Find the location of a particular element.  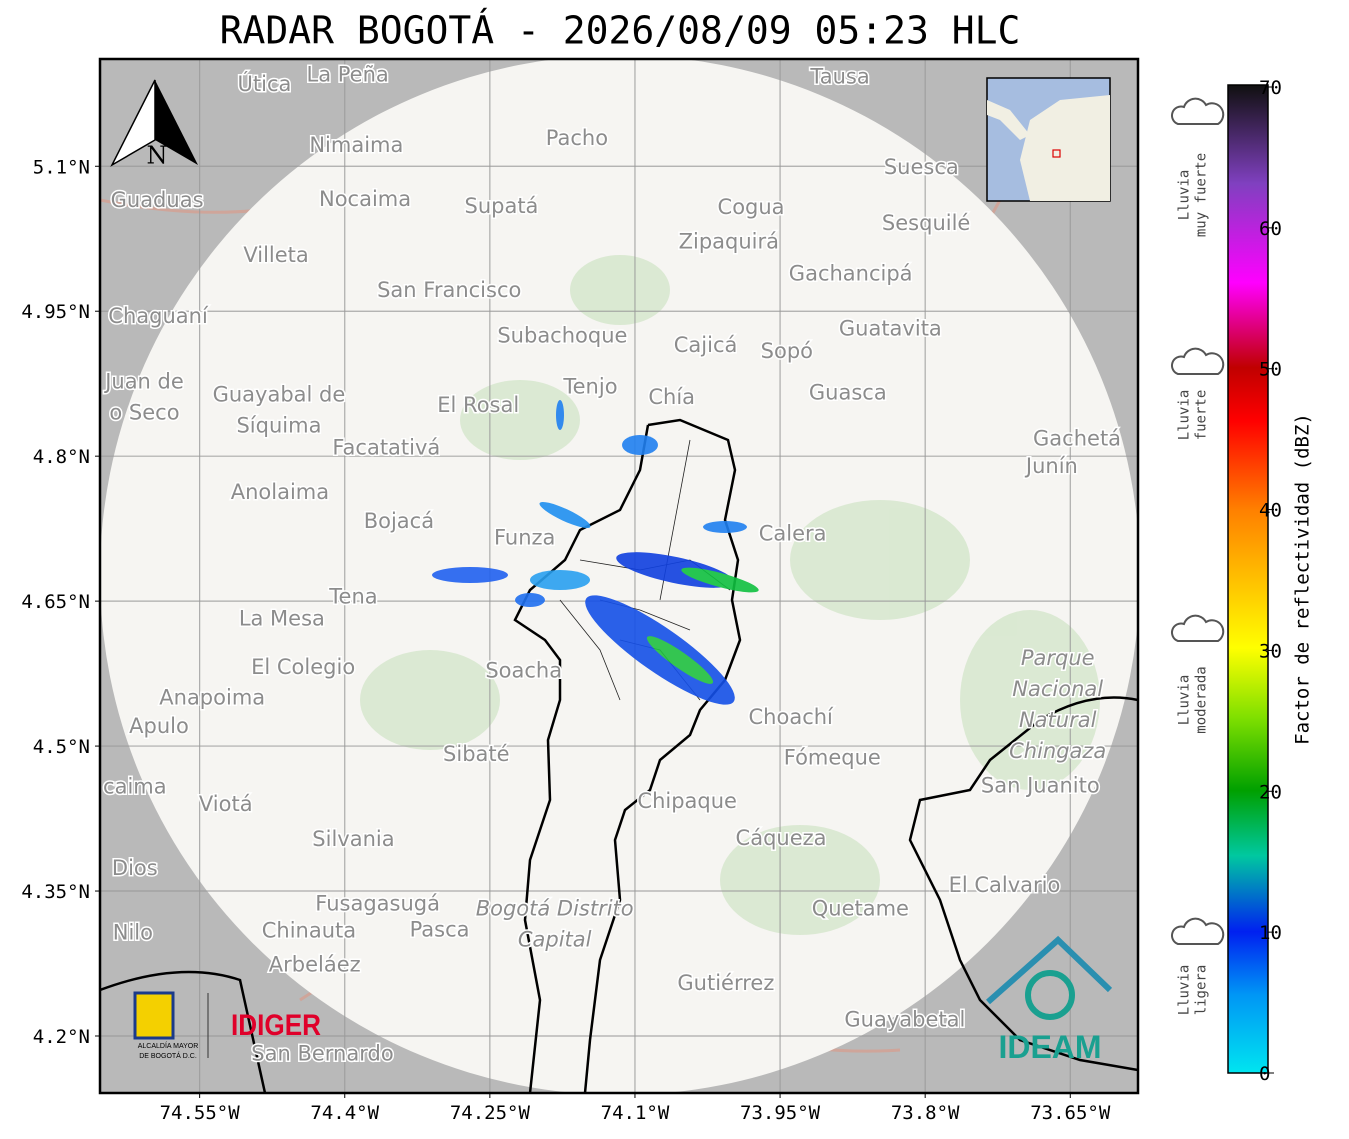

place-label: Villeta is located at coordinates (275, 255).